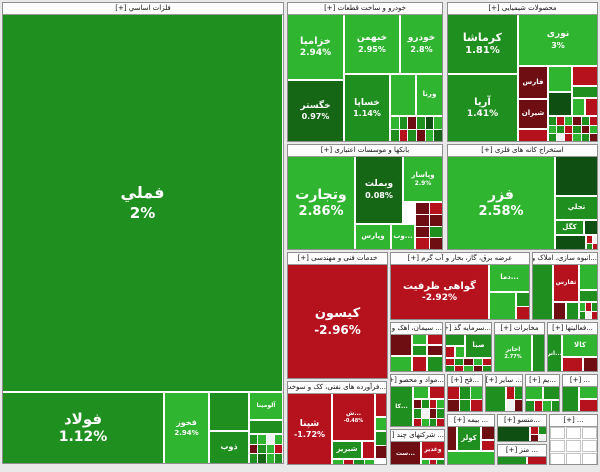 The image size is (600, 472). Describe the element at coordinates (501, 203) in the screenshot. I see `tile-فزر: فزر 2.58%` at that location.